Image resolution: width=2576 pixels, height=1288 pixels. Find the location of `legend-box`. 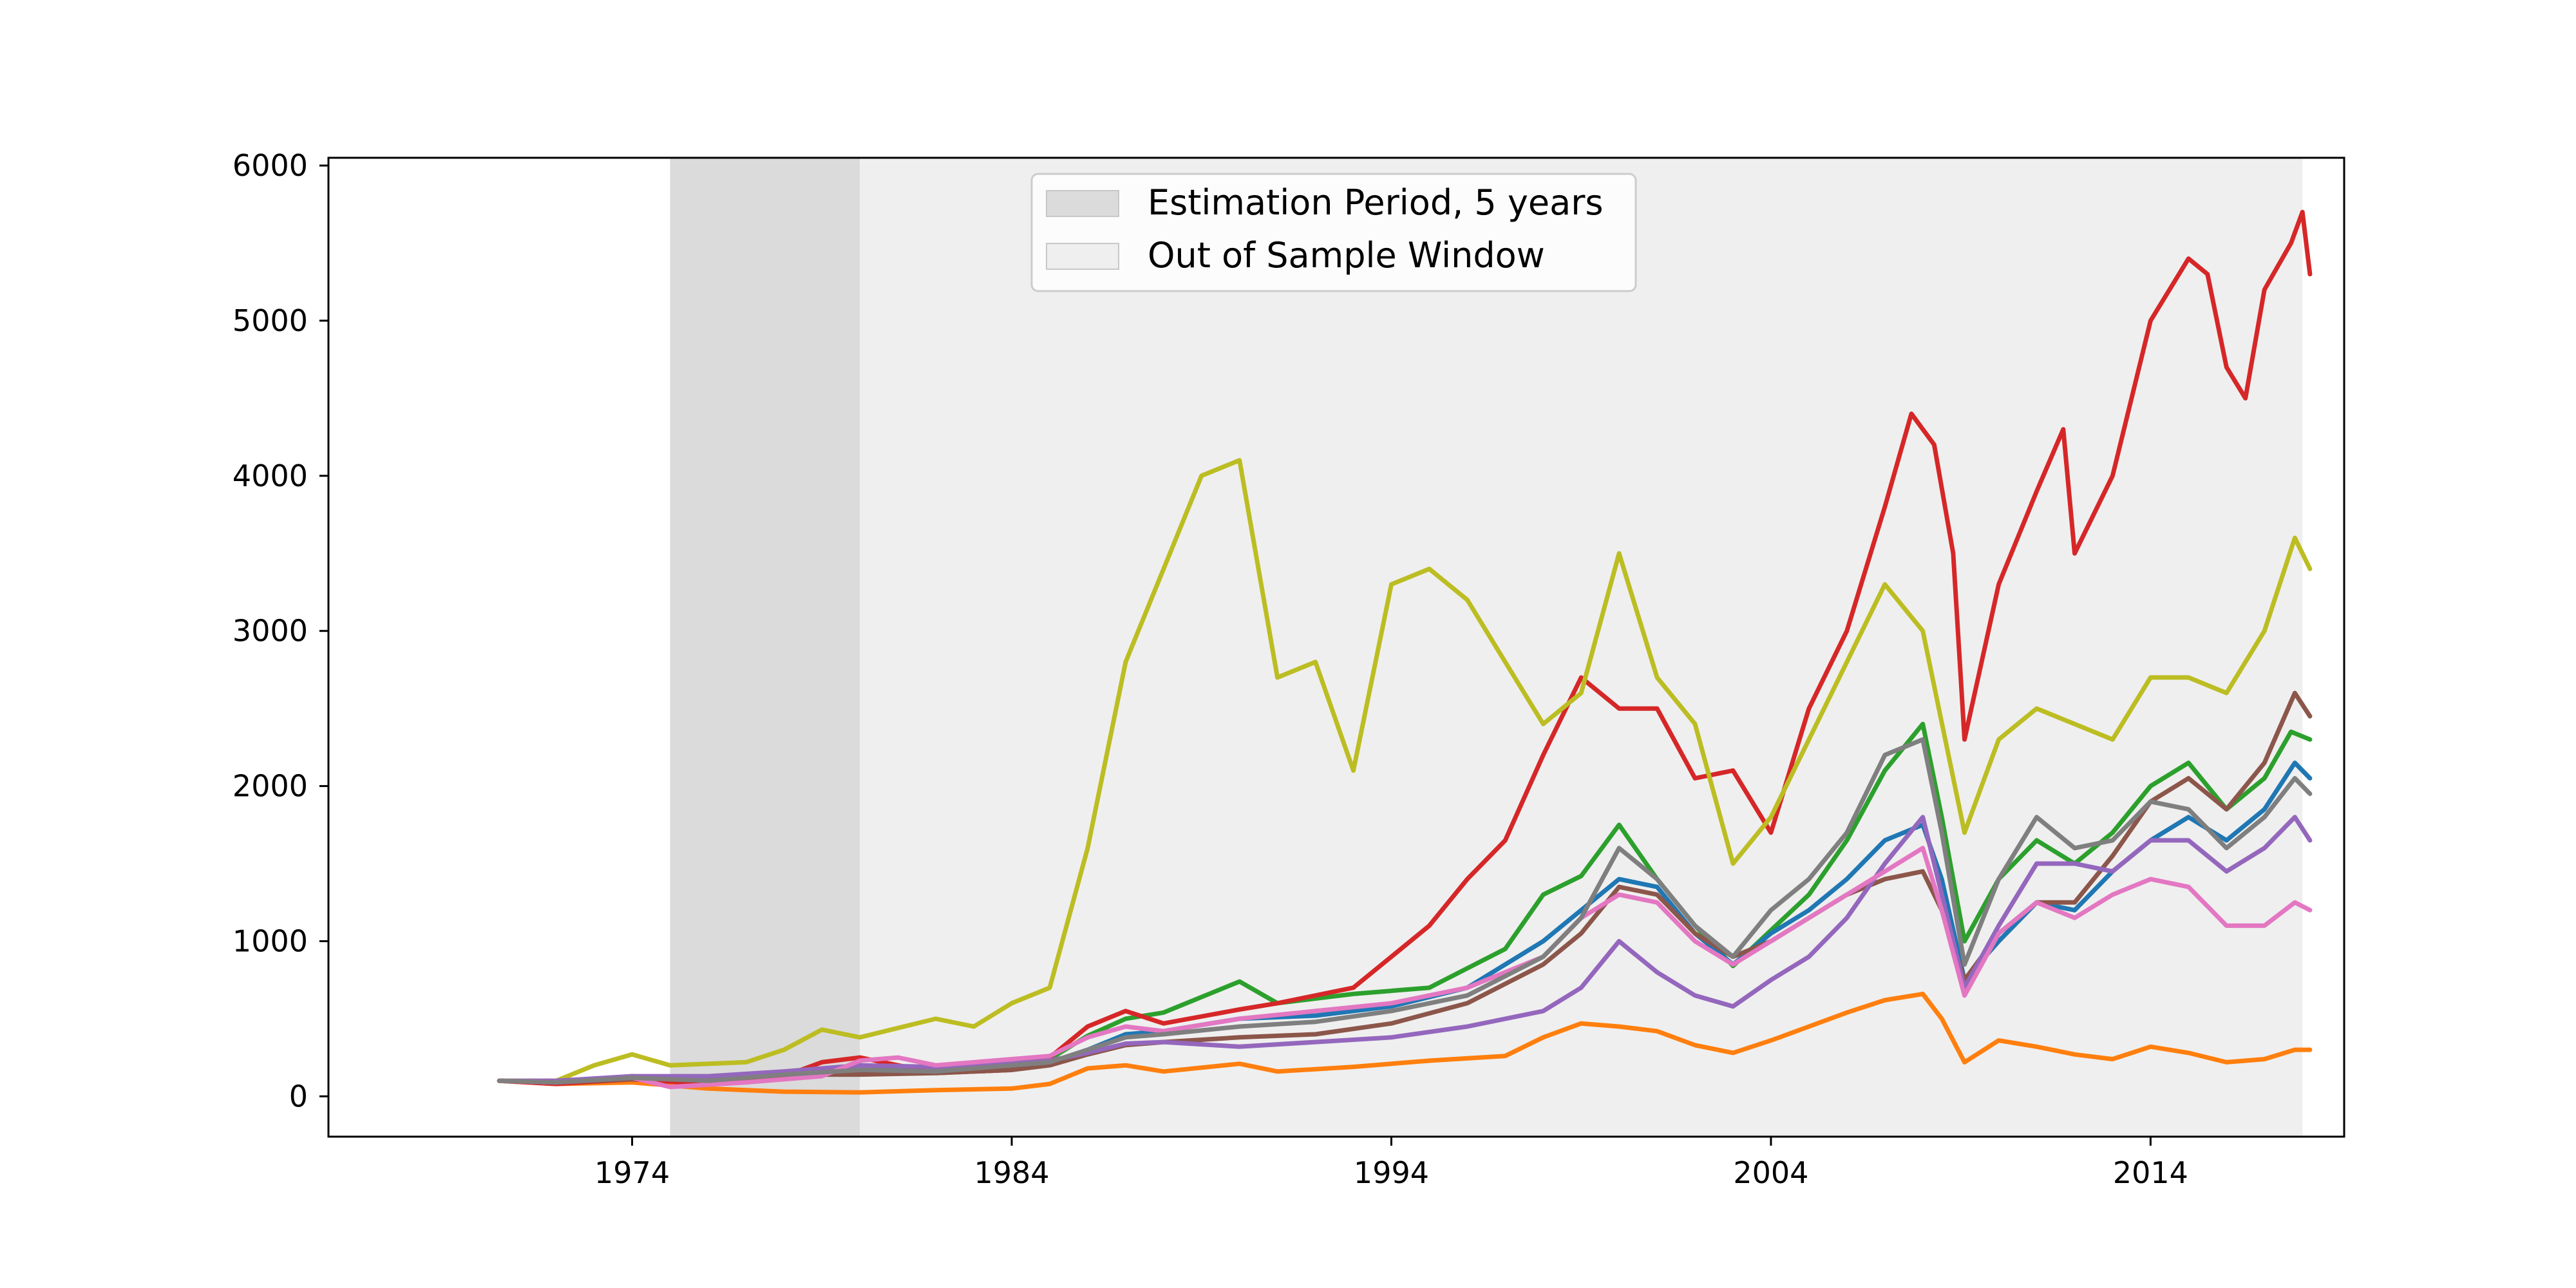

legend-box is located at coordinates (1333, 232).